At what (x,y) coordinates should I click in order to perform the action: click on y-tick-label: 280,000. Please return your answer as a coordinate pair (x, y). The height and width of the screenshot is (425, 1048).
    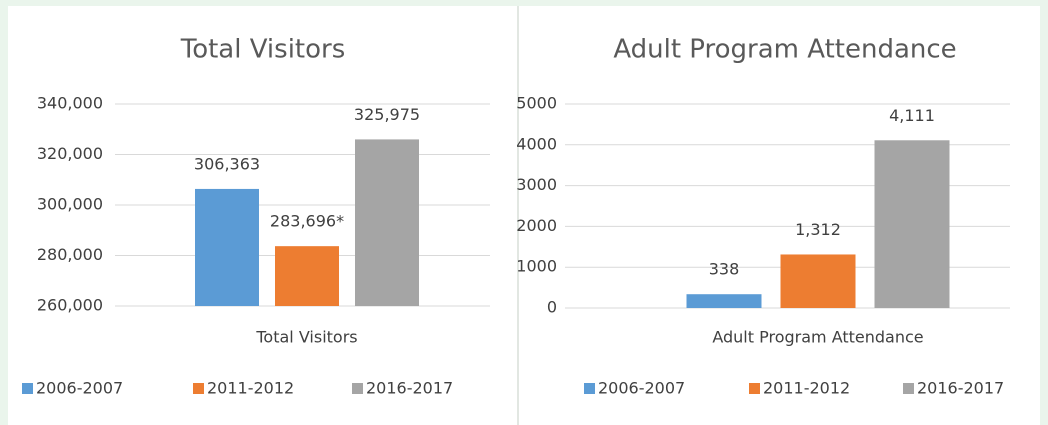
    Looking at the image, I should click on (70, 254).